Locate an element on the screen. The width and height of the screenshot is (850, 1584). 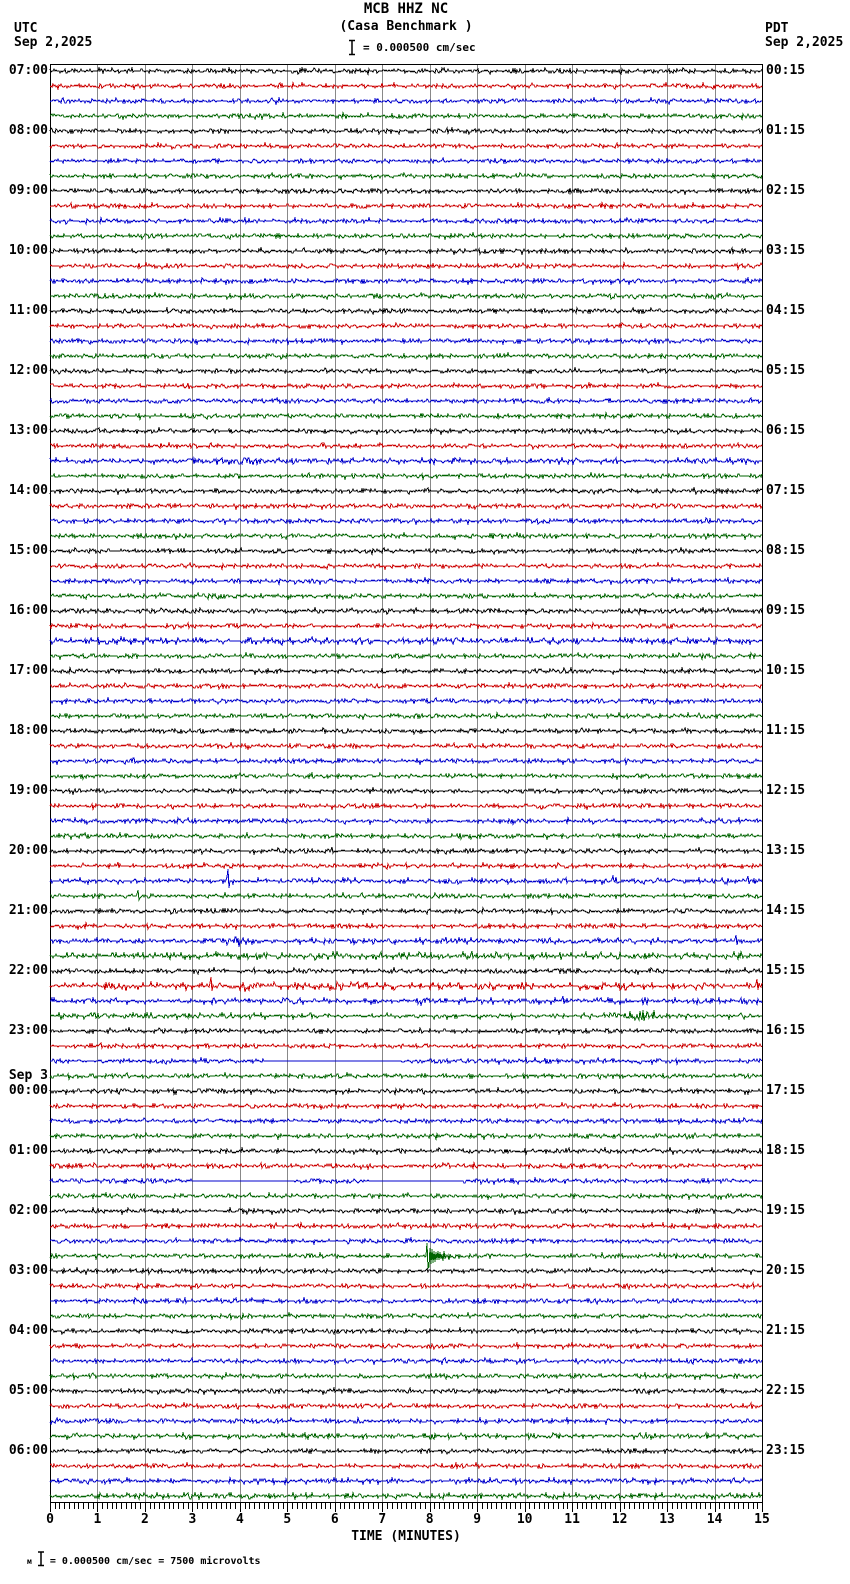
pdt-hour-label: 00:15 is located at coordinates (786, 70).